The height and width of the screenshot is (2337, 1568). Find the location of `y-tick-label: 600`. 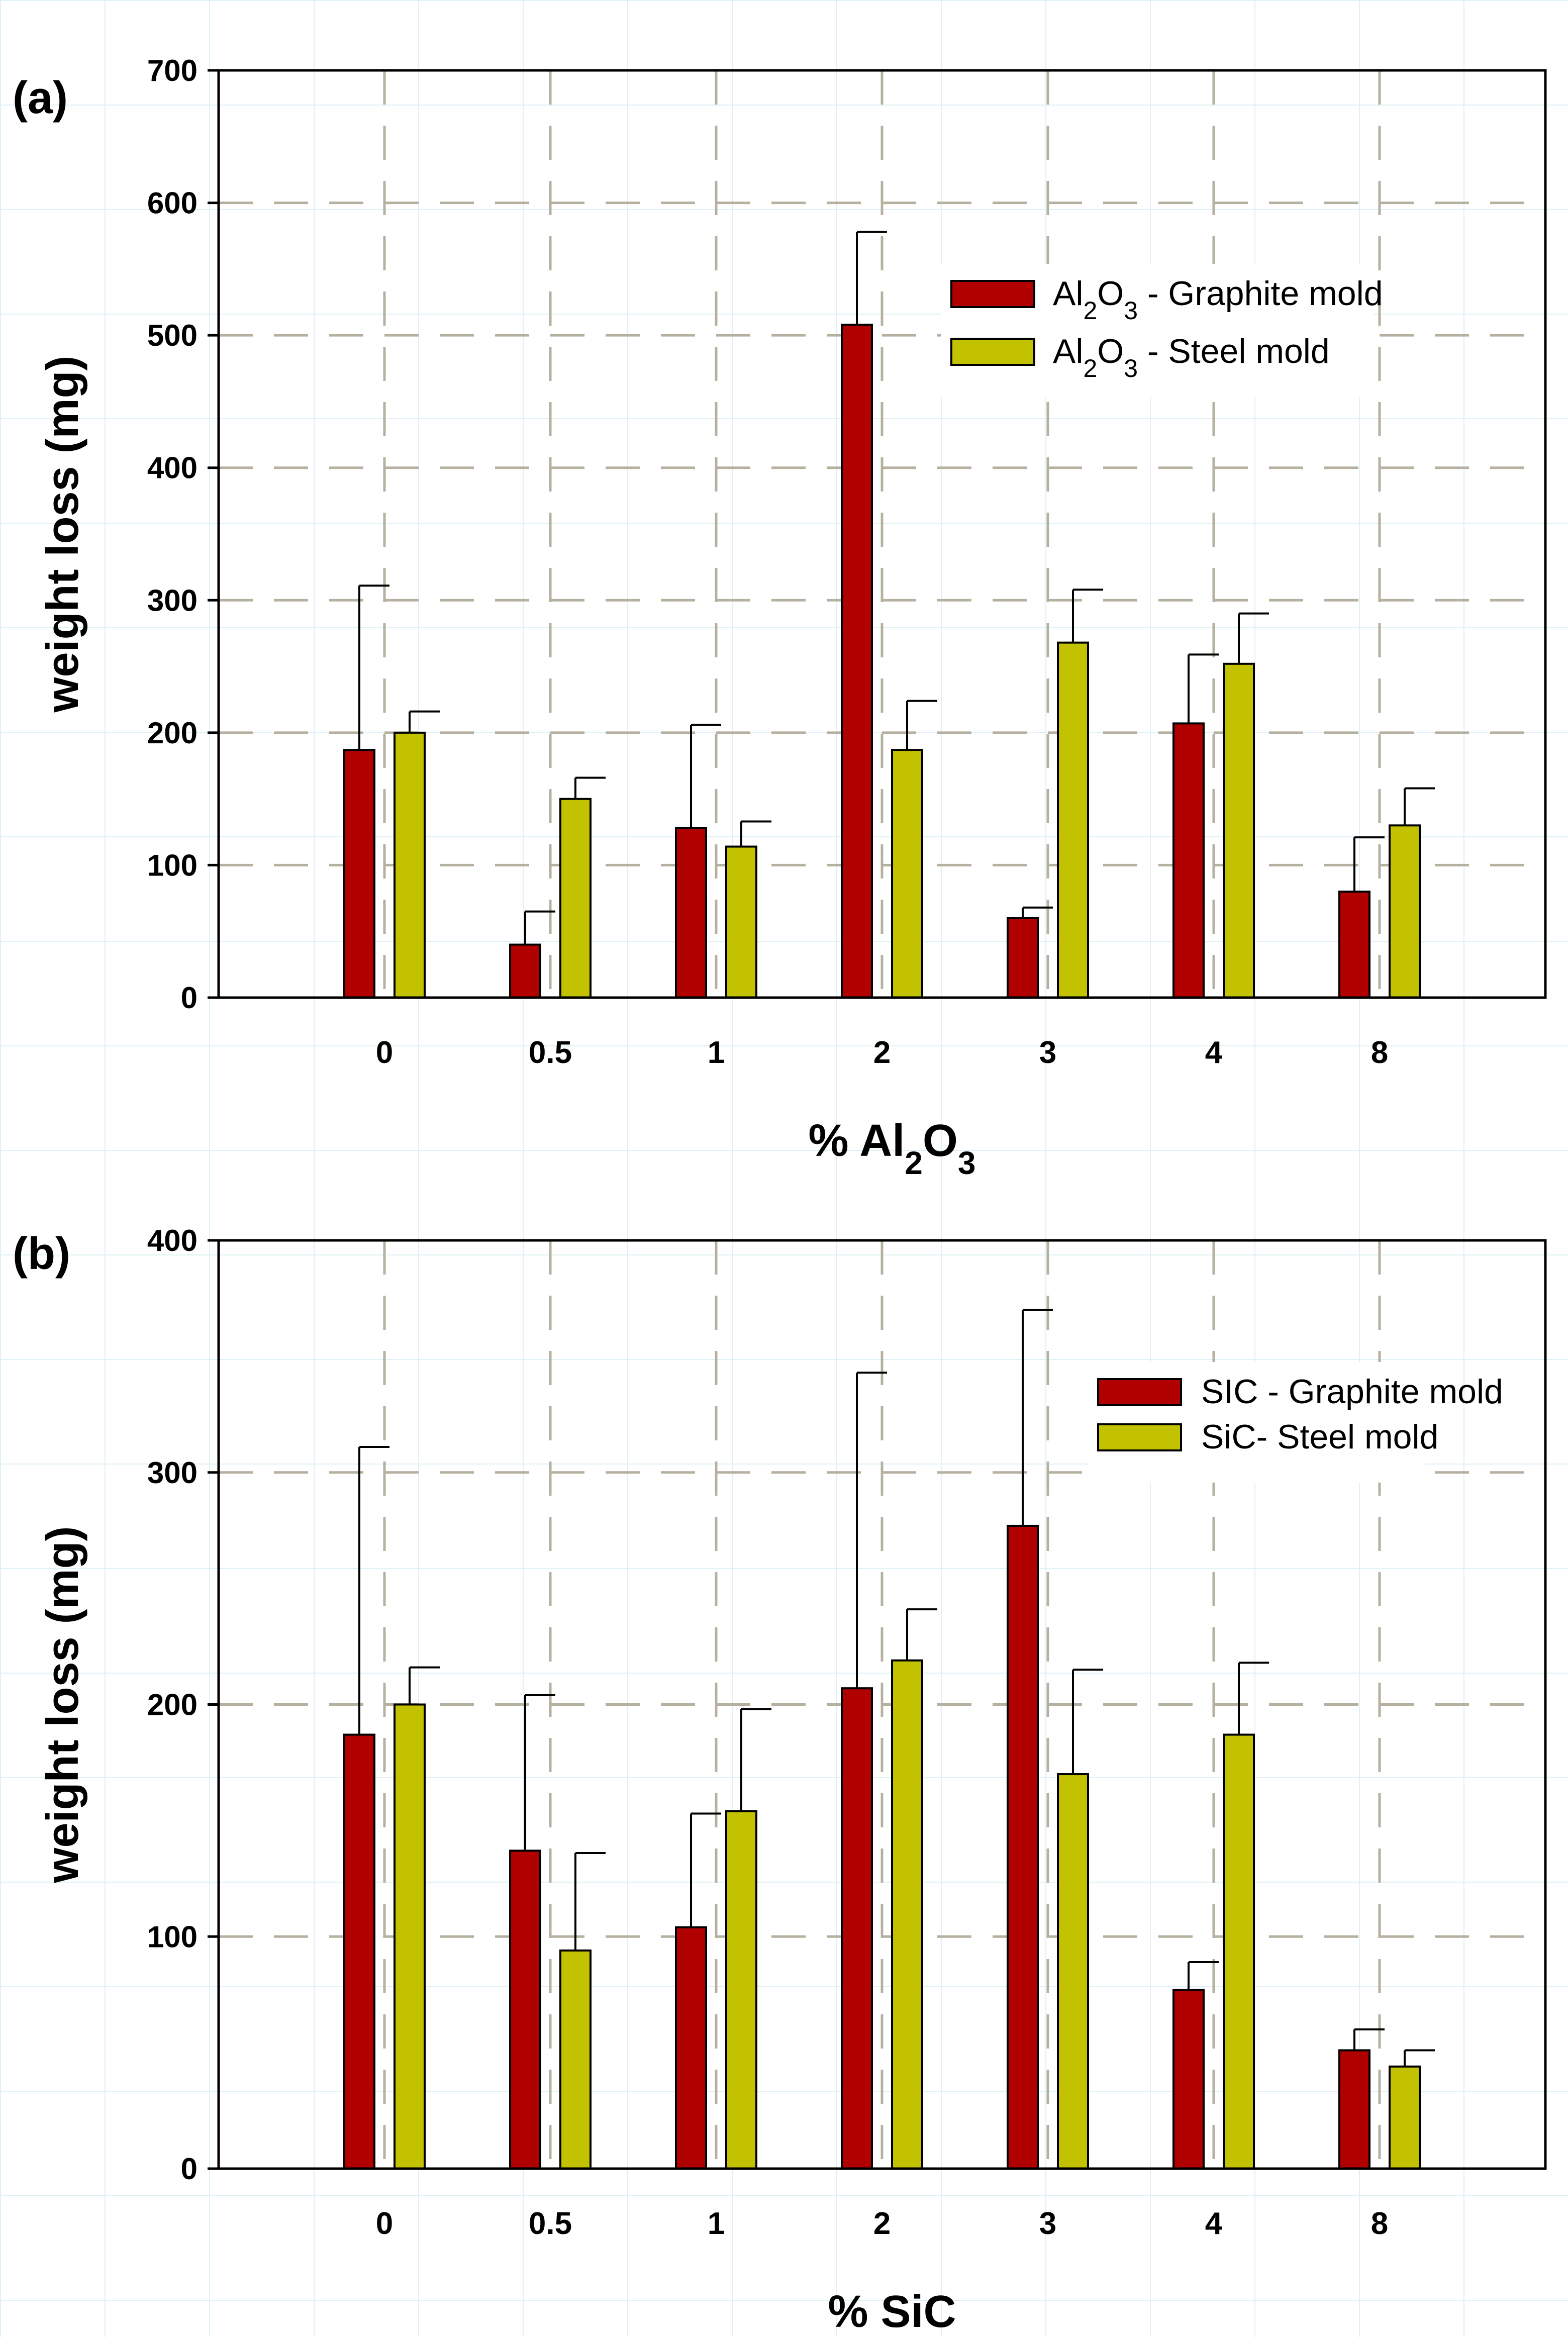

y-tick-label: 600 is located at coordinates (172, 203).